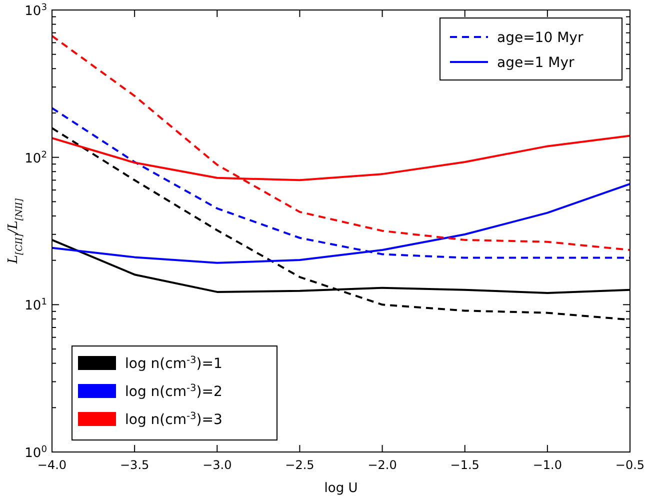 The image size is (649, 498). I want to click on annotation: log n(cm$^{-3}$)=1, so click(173, 363).